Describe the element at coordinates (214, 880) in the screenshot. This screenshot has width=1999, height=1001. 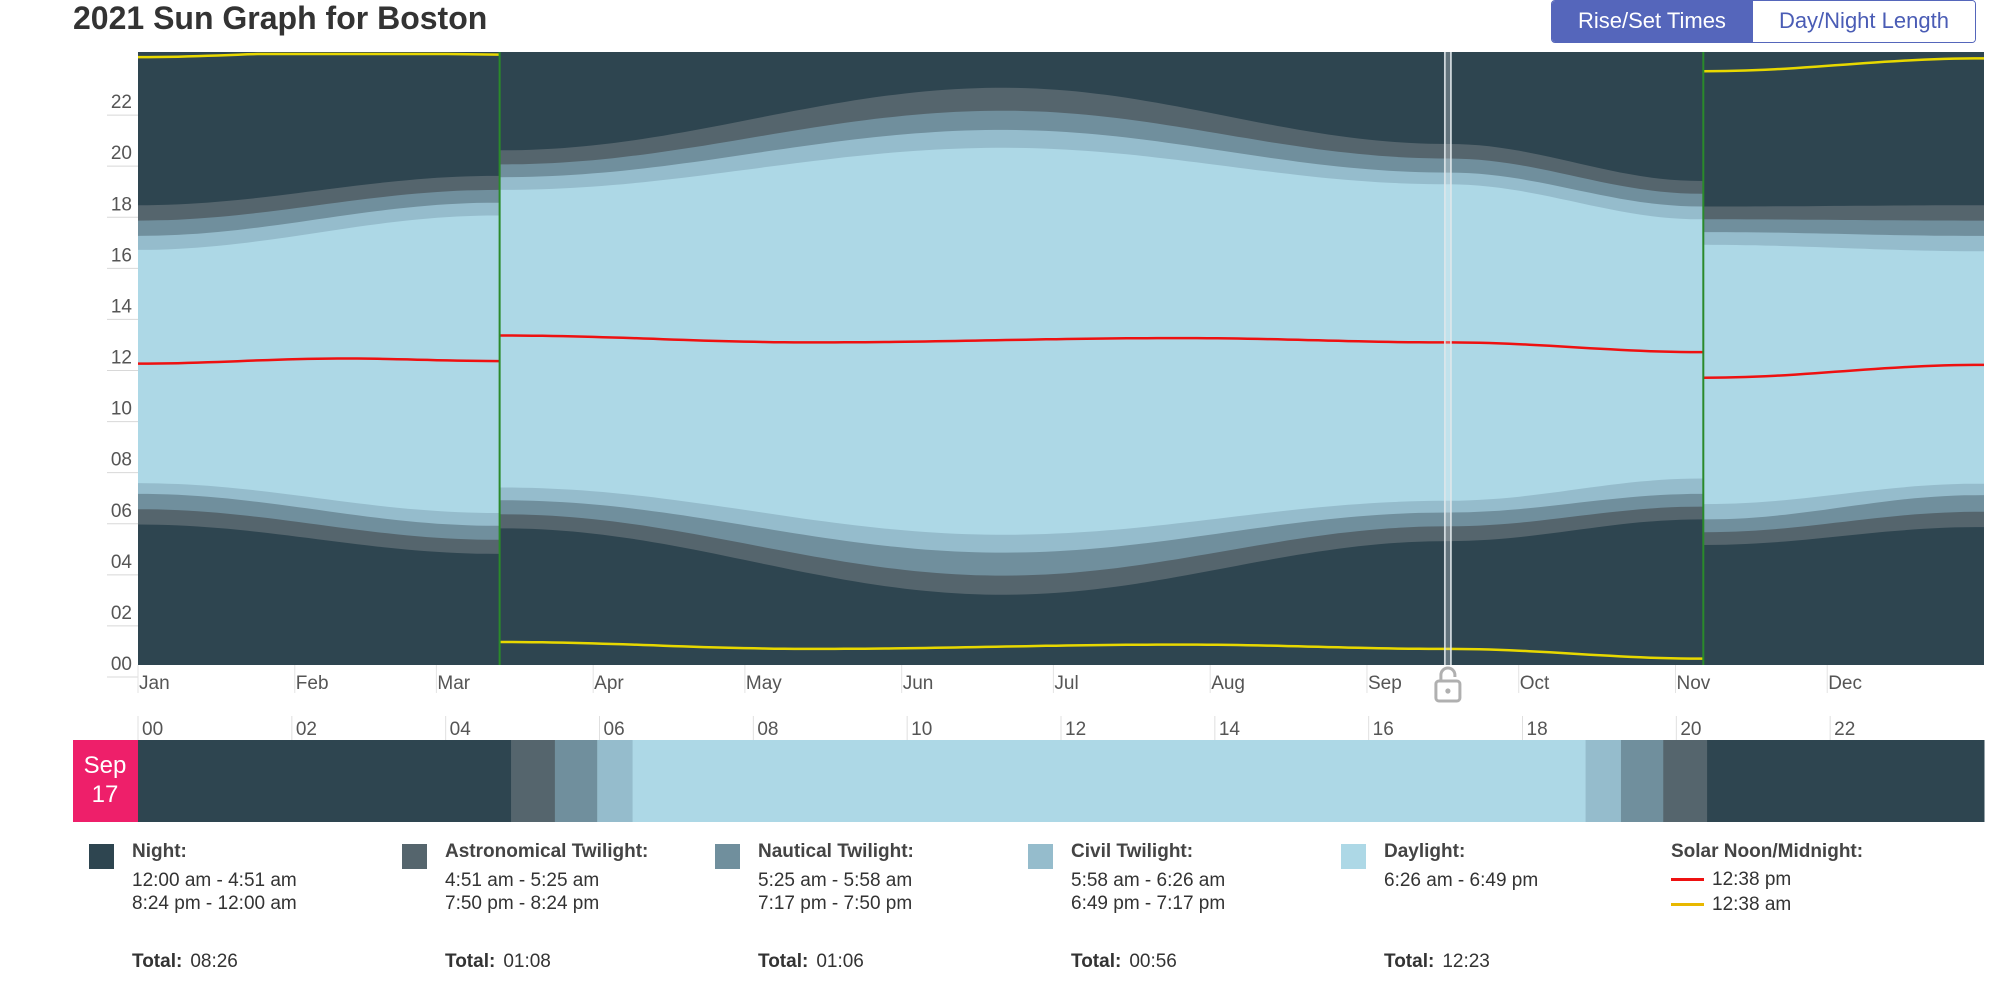
I see `legend-night-range-1: 12:00 am - 4:51 am` at that location.